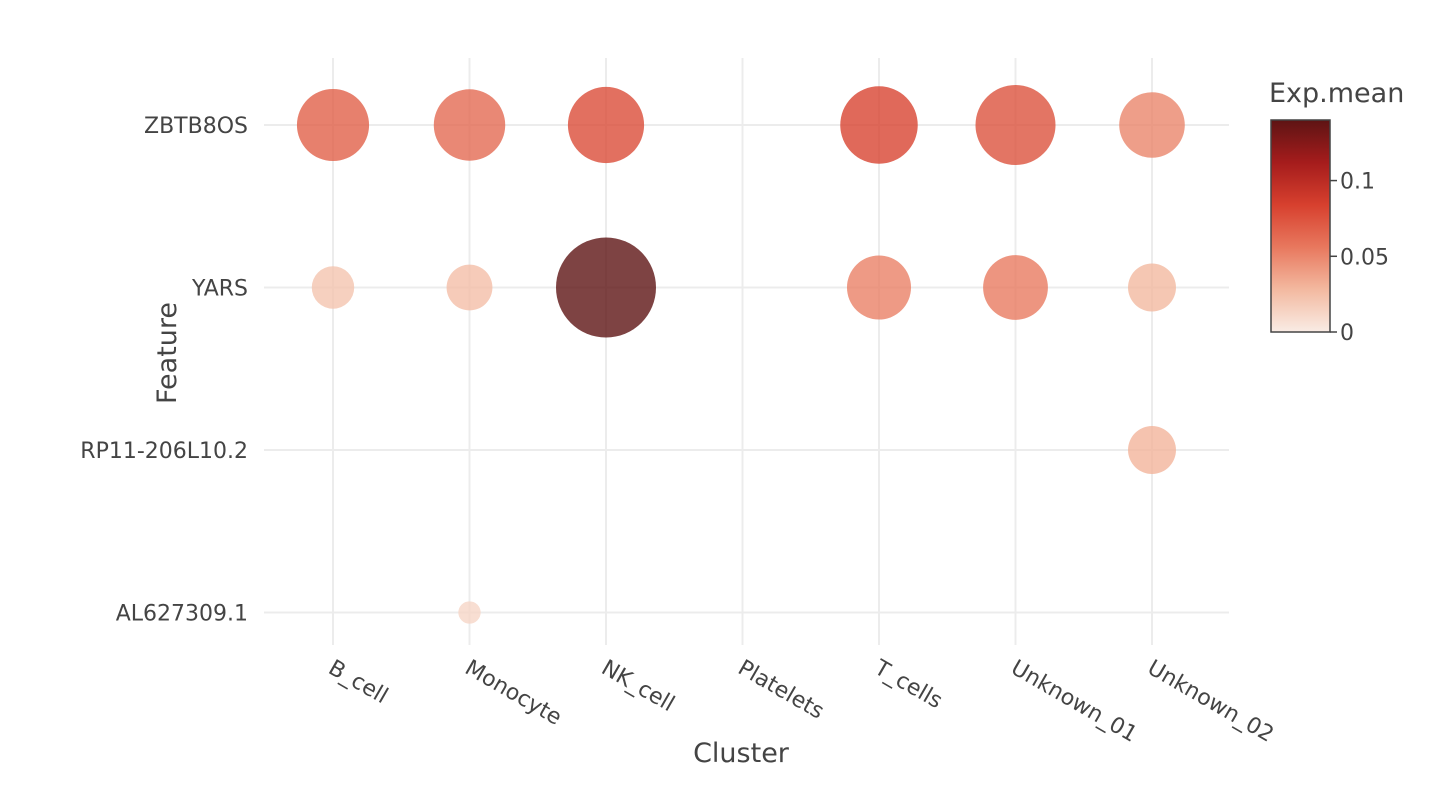 This screenshot has height=804, width=1450. What do you see at coordinates (513, 693) in the screenshot?
I see `x-tick-label: Monocyte` at bounding box center [513, 693].